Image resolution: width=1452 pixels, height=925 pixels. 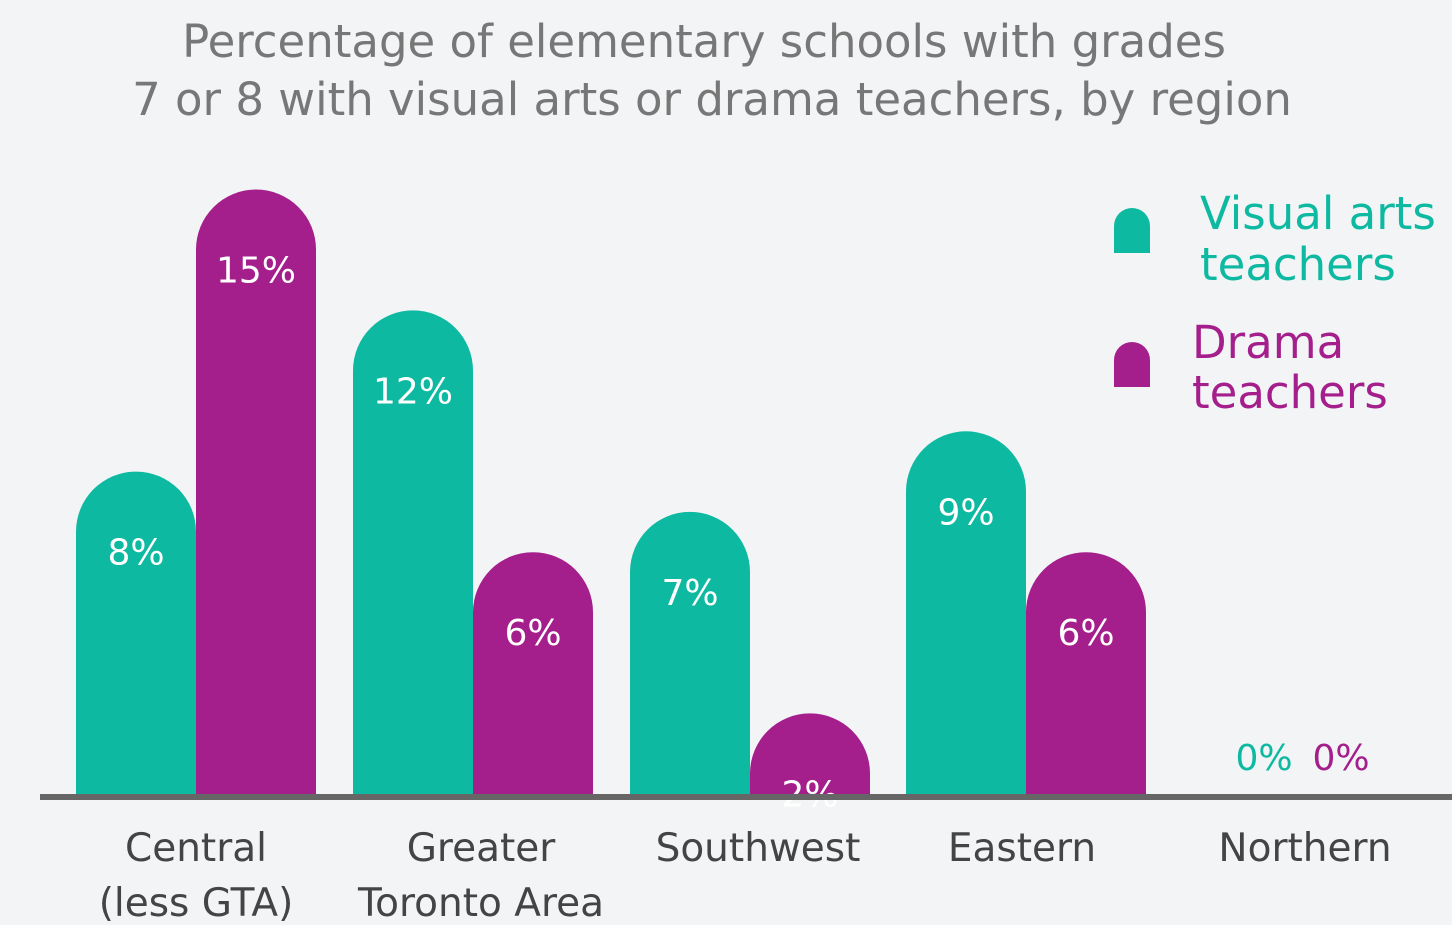 What do you see at coordinates (413, 391) in the screenshot?
I see `value-label-series-0-cat-1: 12%` at bounding box center [413, 391].